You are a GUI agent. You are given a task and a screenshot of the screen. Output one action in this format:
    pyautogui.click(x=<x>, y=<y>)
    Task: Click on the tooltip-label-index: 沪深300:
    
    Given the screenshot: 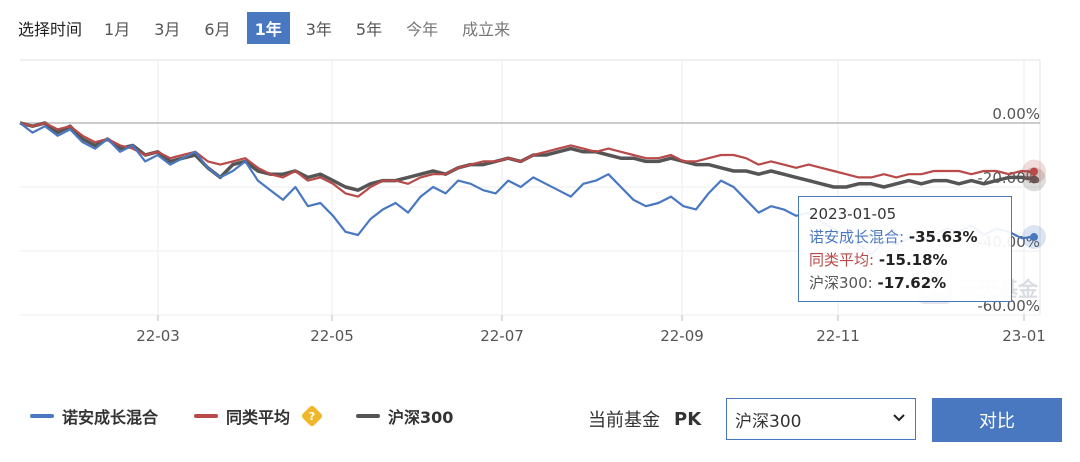 What is the action you would take?
    pyautogui.click(x=841, y=283)
    